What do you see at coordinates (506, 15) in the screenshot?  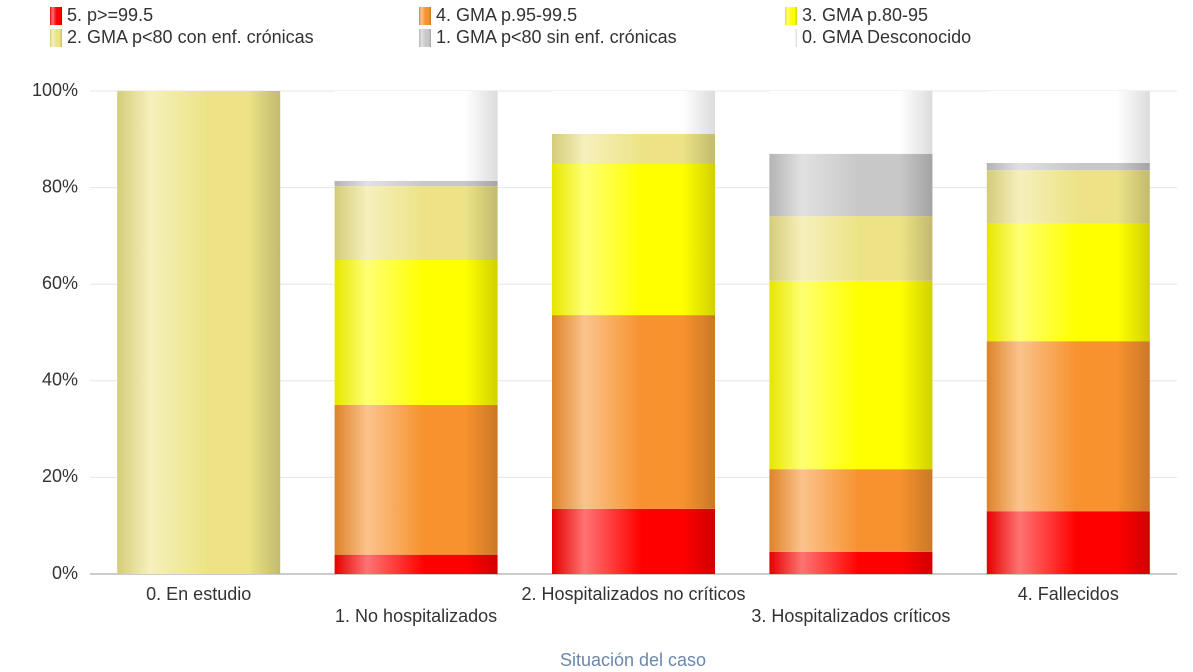 I see `legend-label: 4. GMA p.95-99.5` at bounding box center [506, 15].